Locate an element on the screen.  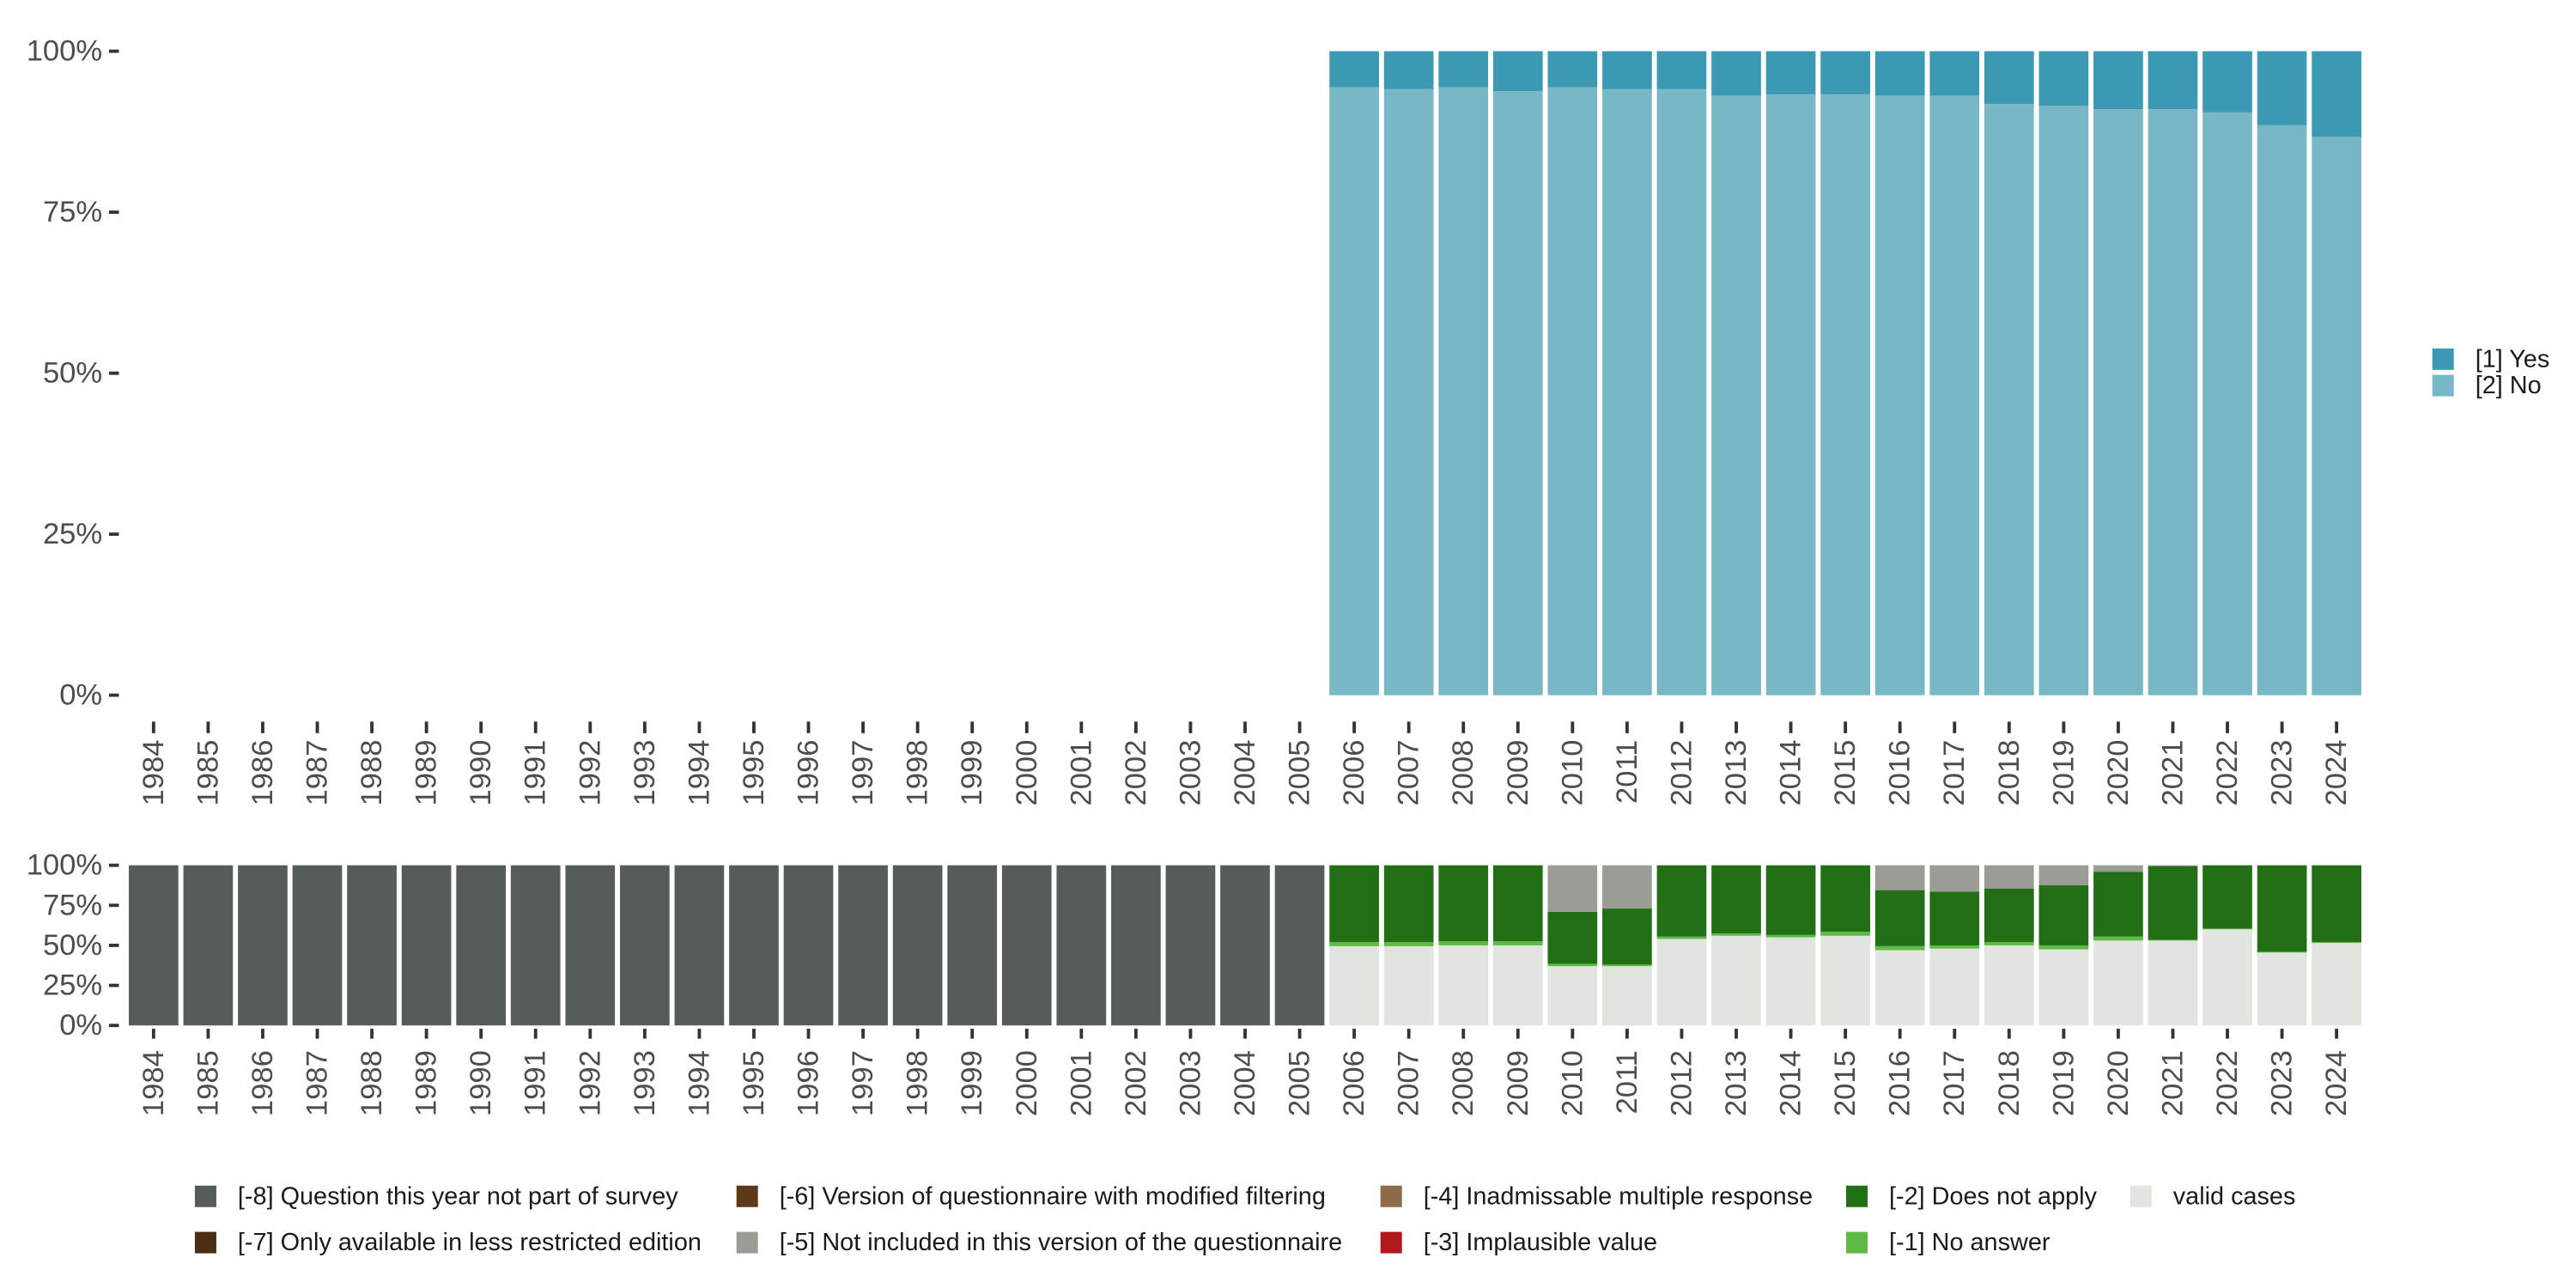
bottom-x-tick-label: 2021 is located at coordinates (2172, 1083).